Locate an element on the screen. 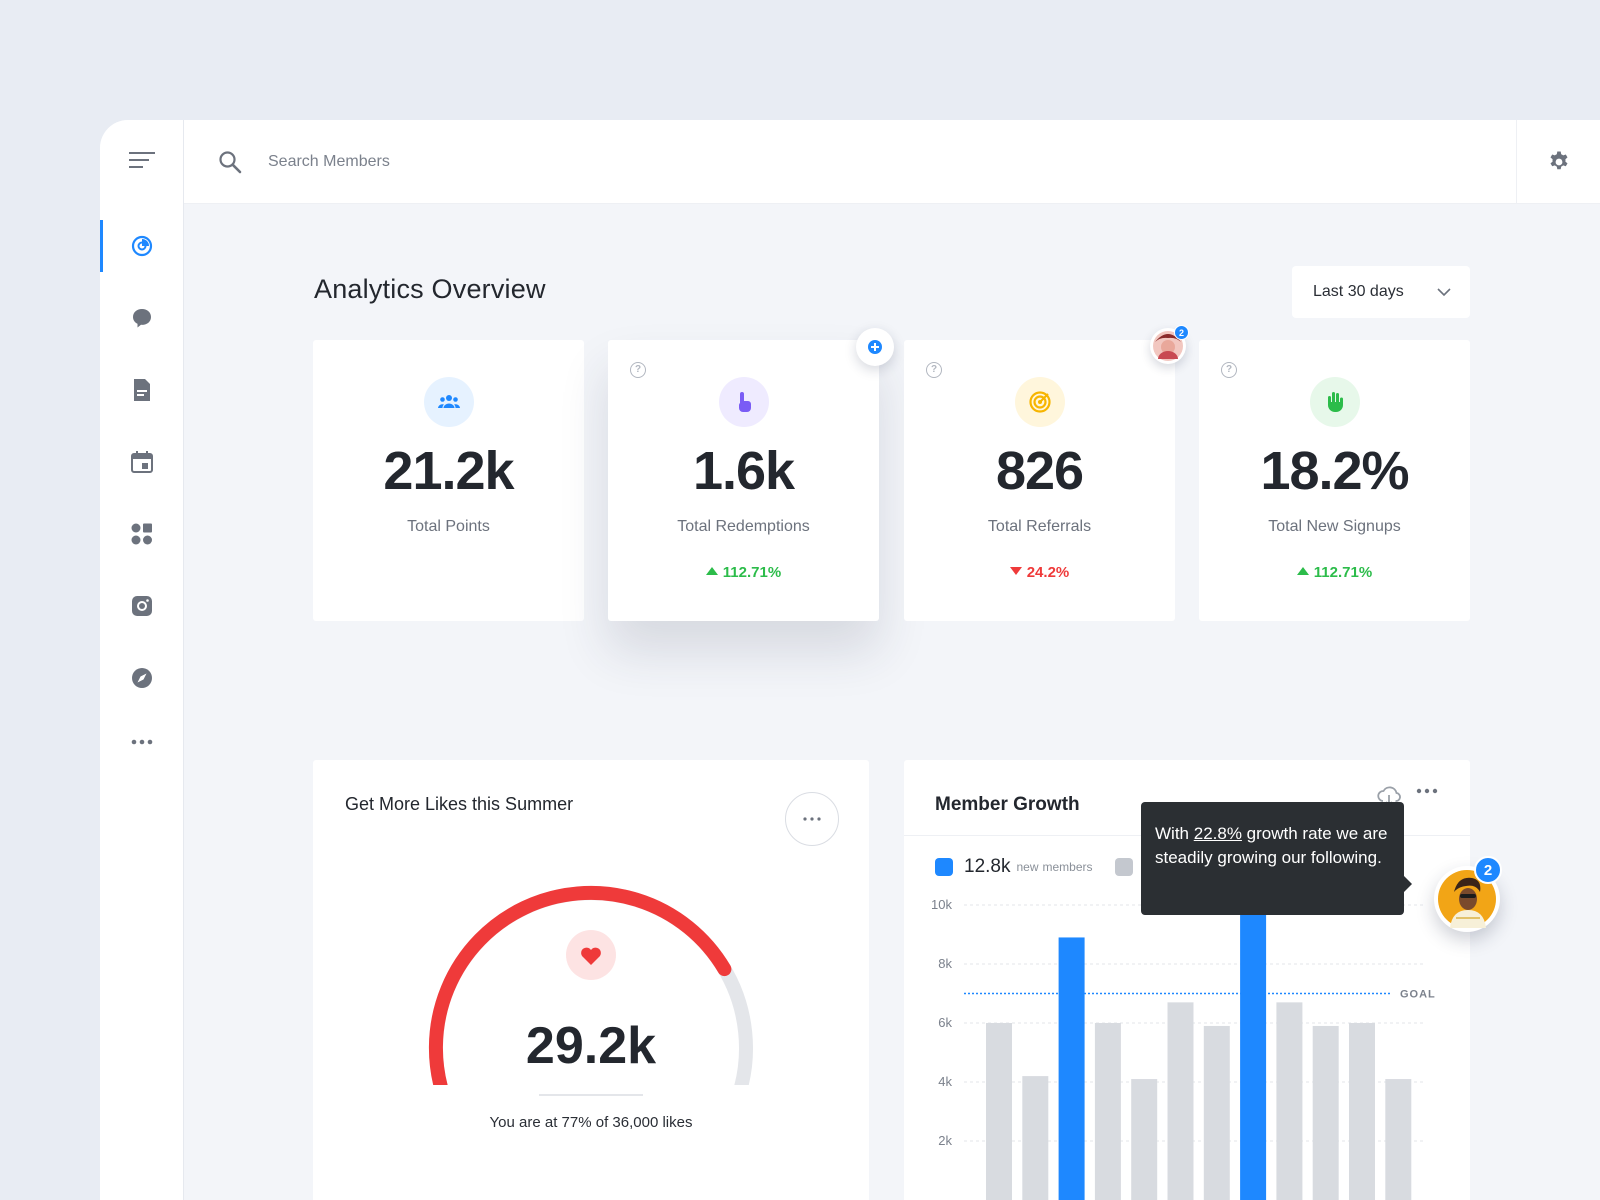 This screenshot has width=1600, height=1200. date-range-select: Last 30 days is located at coordinates (1381, 292).